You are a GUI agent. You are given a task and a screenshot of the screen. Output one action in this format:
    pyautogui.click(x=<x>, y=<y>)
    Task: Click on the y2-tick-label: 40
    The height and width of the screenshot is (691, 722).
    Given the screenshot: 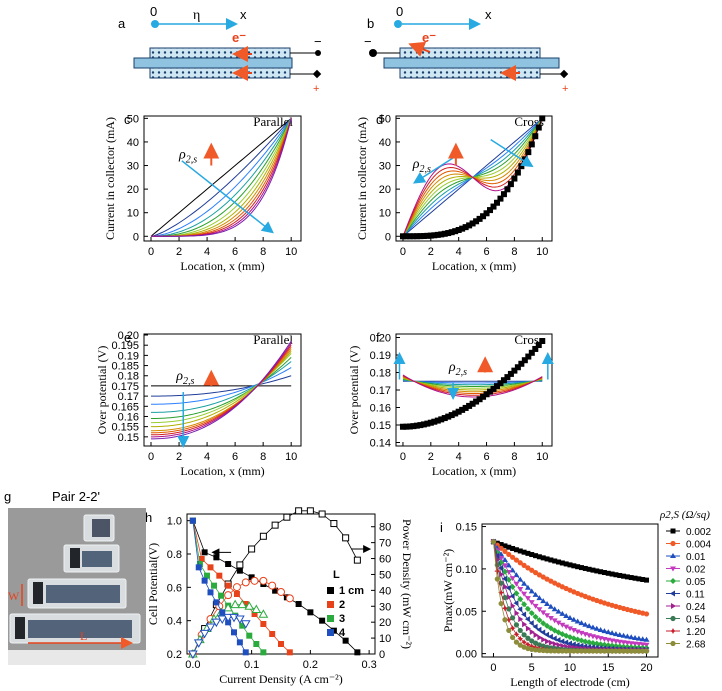 What is the action you would take?
    pyautogui.click(x=385, y=591)
    